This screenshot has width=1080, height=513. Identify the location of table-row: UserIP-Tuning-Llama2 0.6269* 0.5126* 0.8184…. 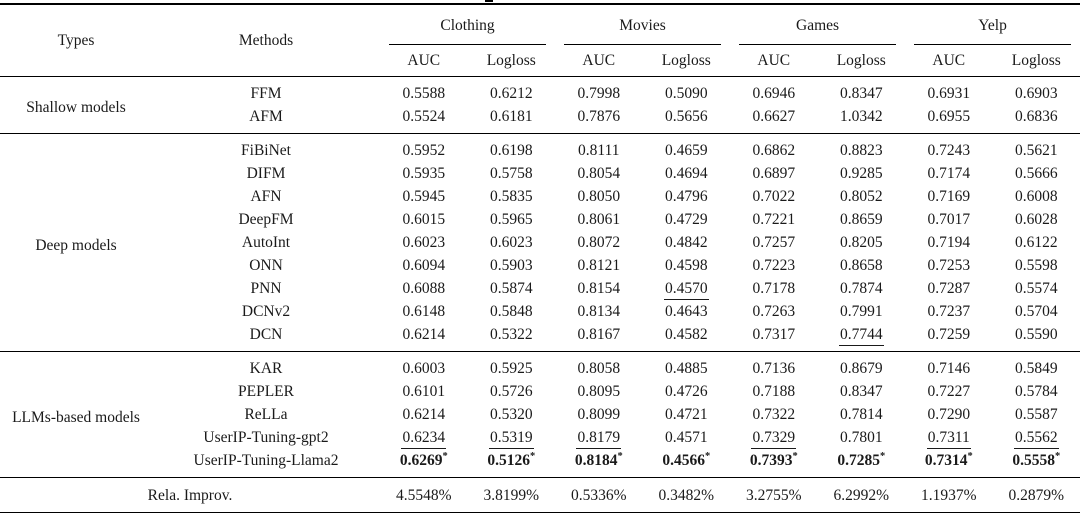
(540, 463).